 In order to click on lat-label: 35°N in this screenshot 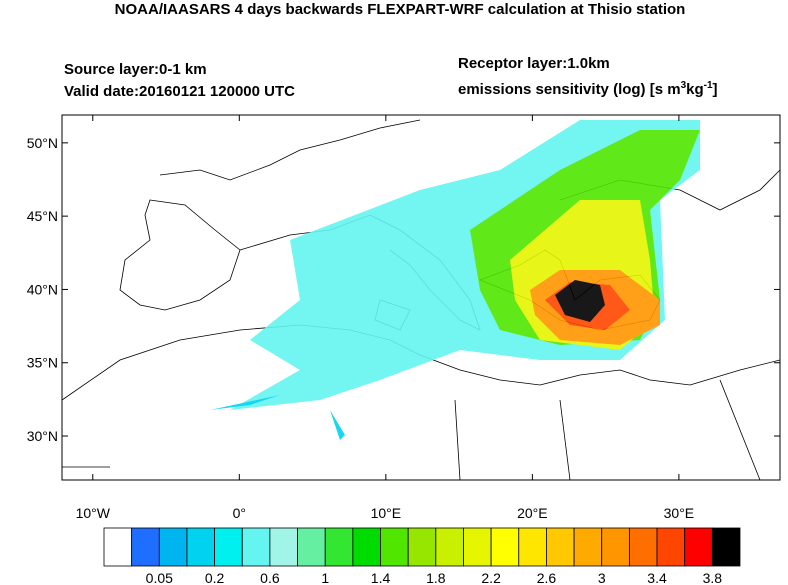, I will do `click(42, 363)`.